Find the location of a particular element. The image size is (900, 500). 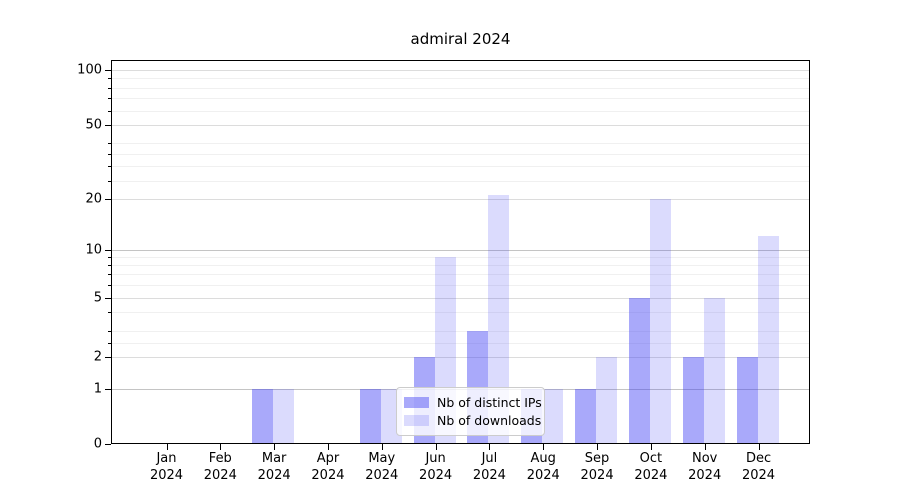

bar-downloads-mar is located at coordinates (284, 416).